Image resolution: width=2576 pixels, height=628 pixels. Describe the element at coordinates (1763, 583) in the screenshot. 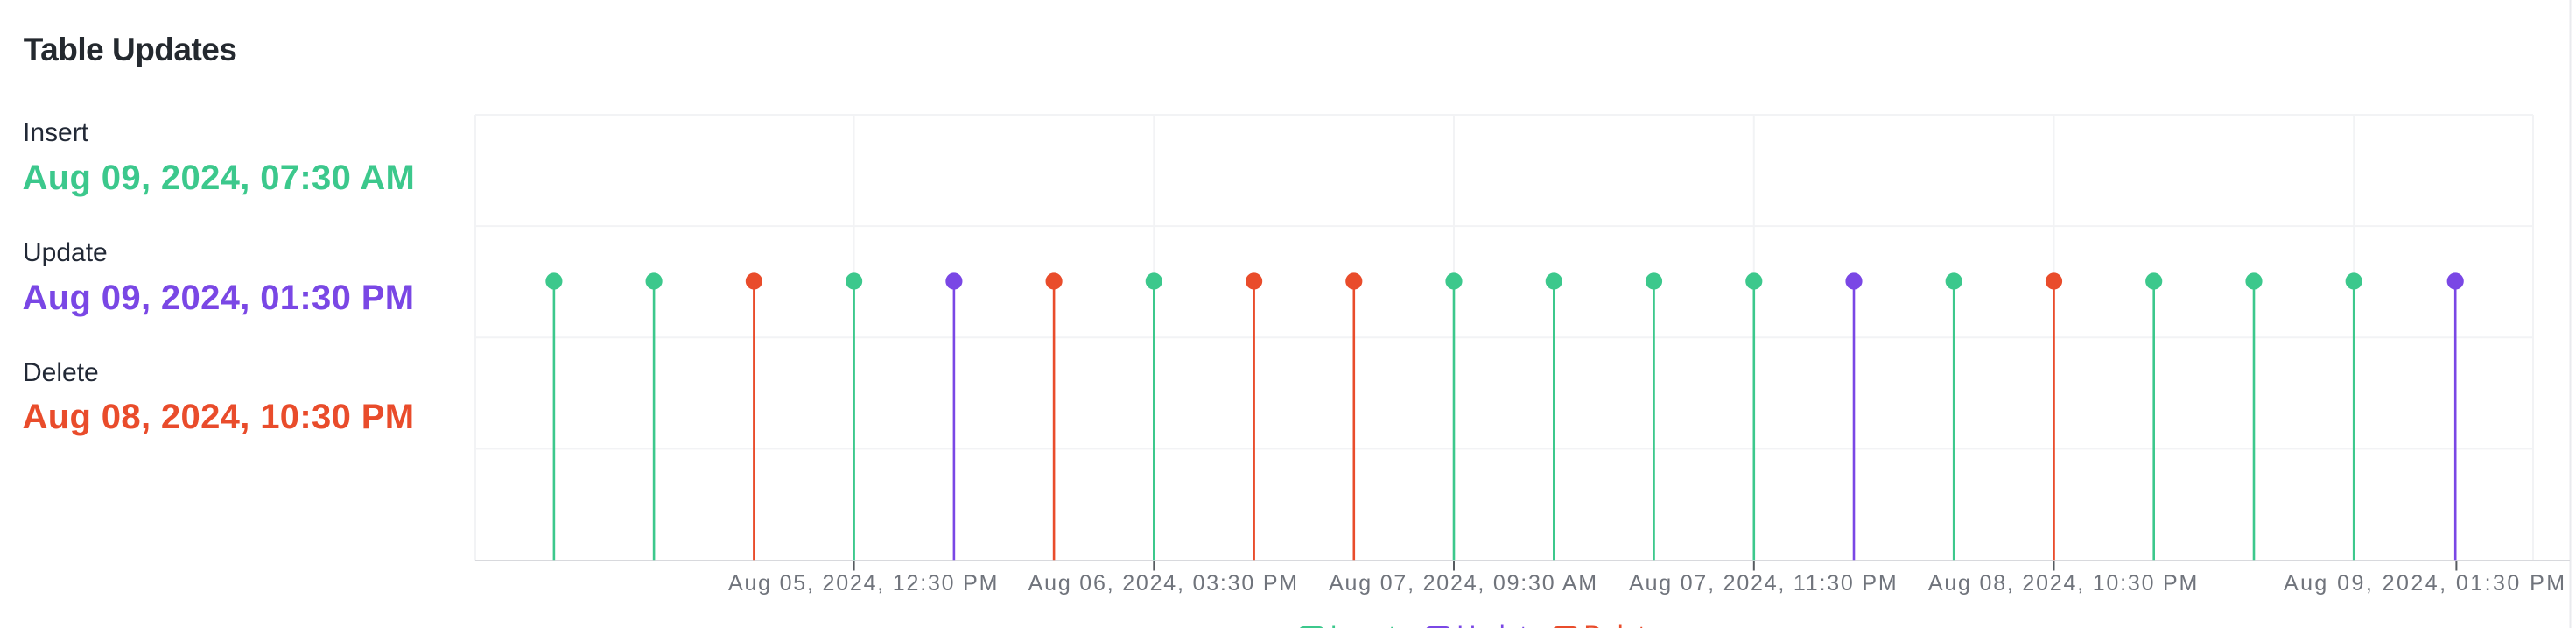

I see `svg-text: Aug 07, 2024, 11:30 PM` at that location.